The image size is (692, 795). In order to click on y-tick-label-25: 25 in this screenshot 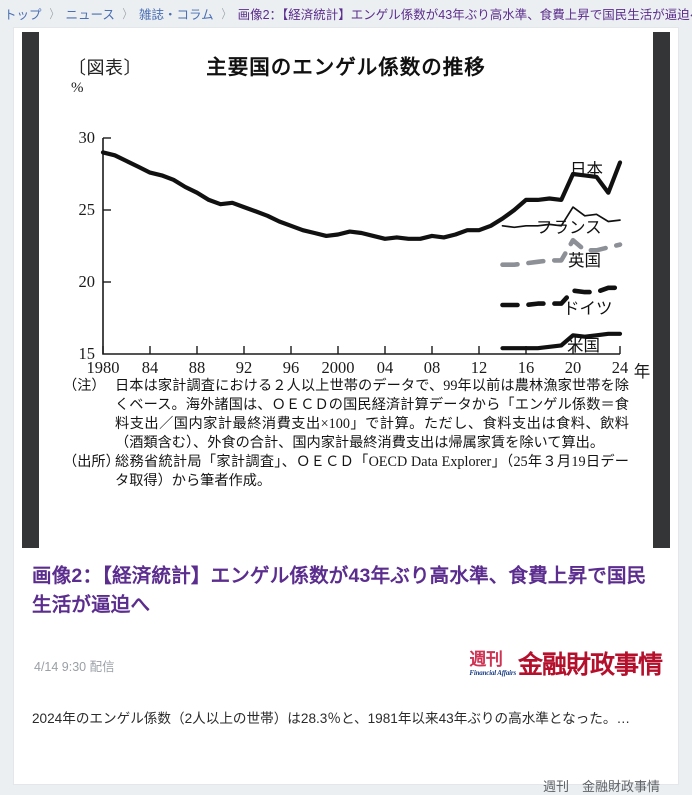, I will do `click(87, 209)`.